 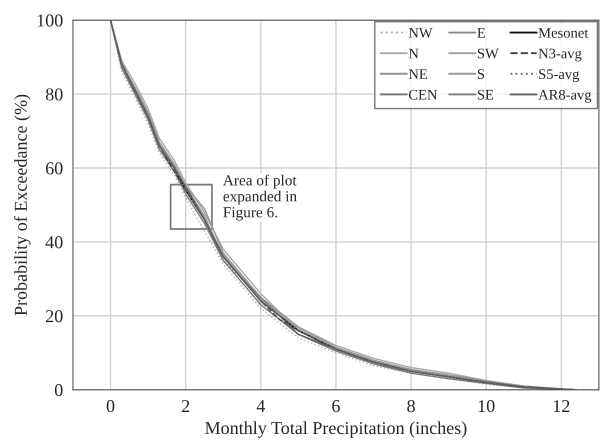 What do you see at coordinates (565, 96) in the screenshot?
I see `legend-label: AR8-avg` at bounding box center [565, 96].